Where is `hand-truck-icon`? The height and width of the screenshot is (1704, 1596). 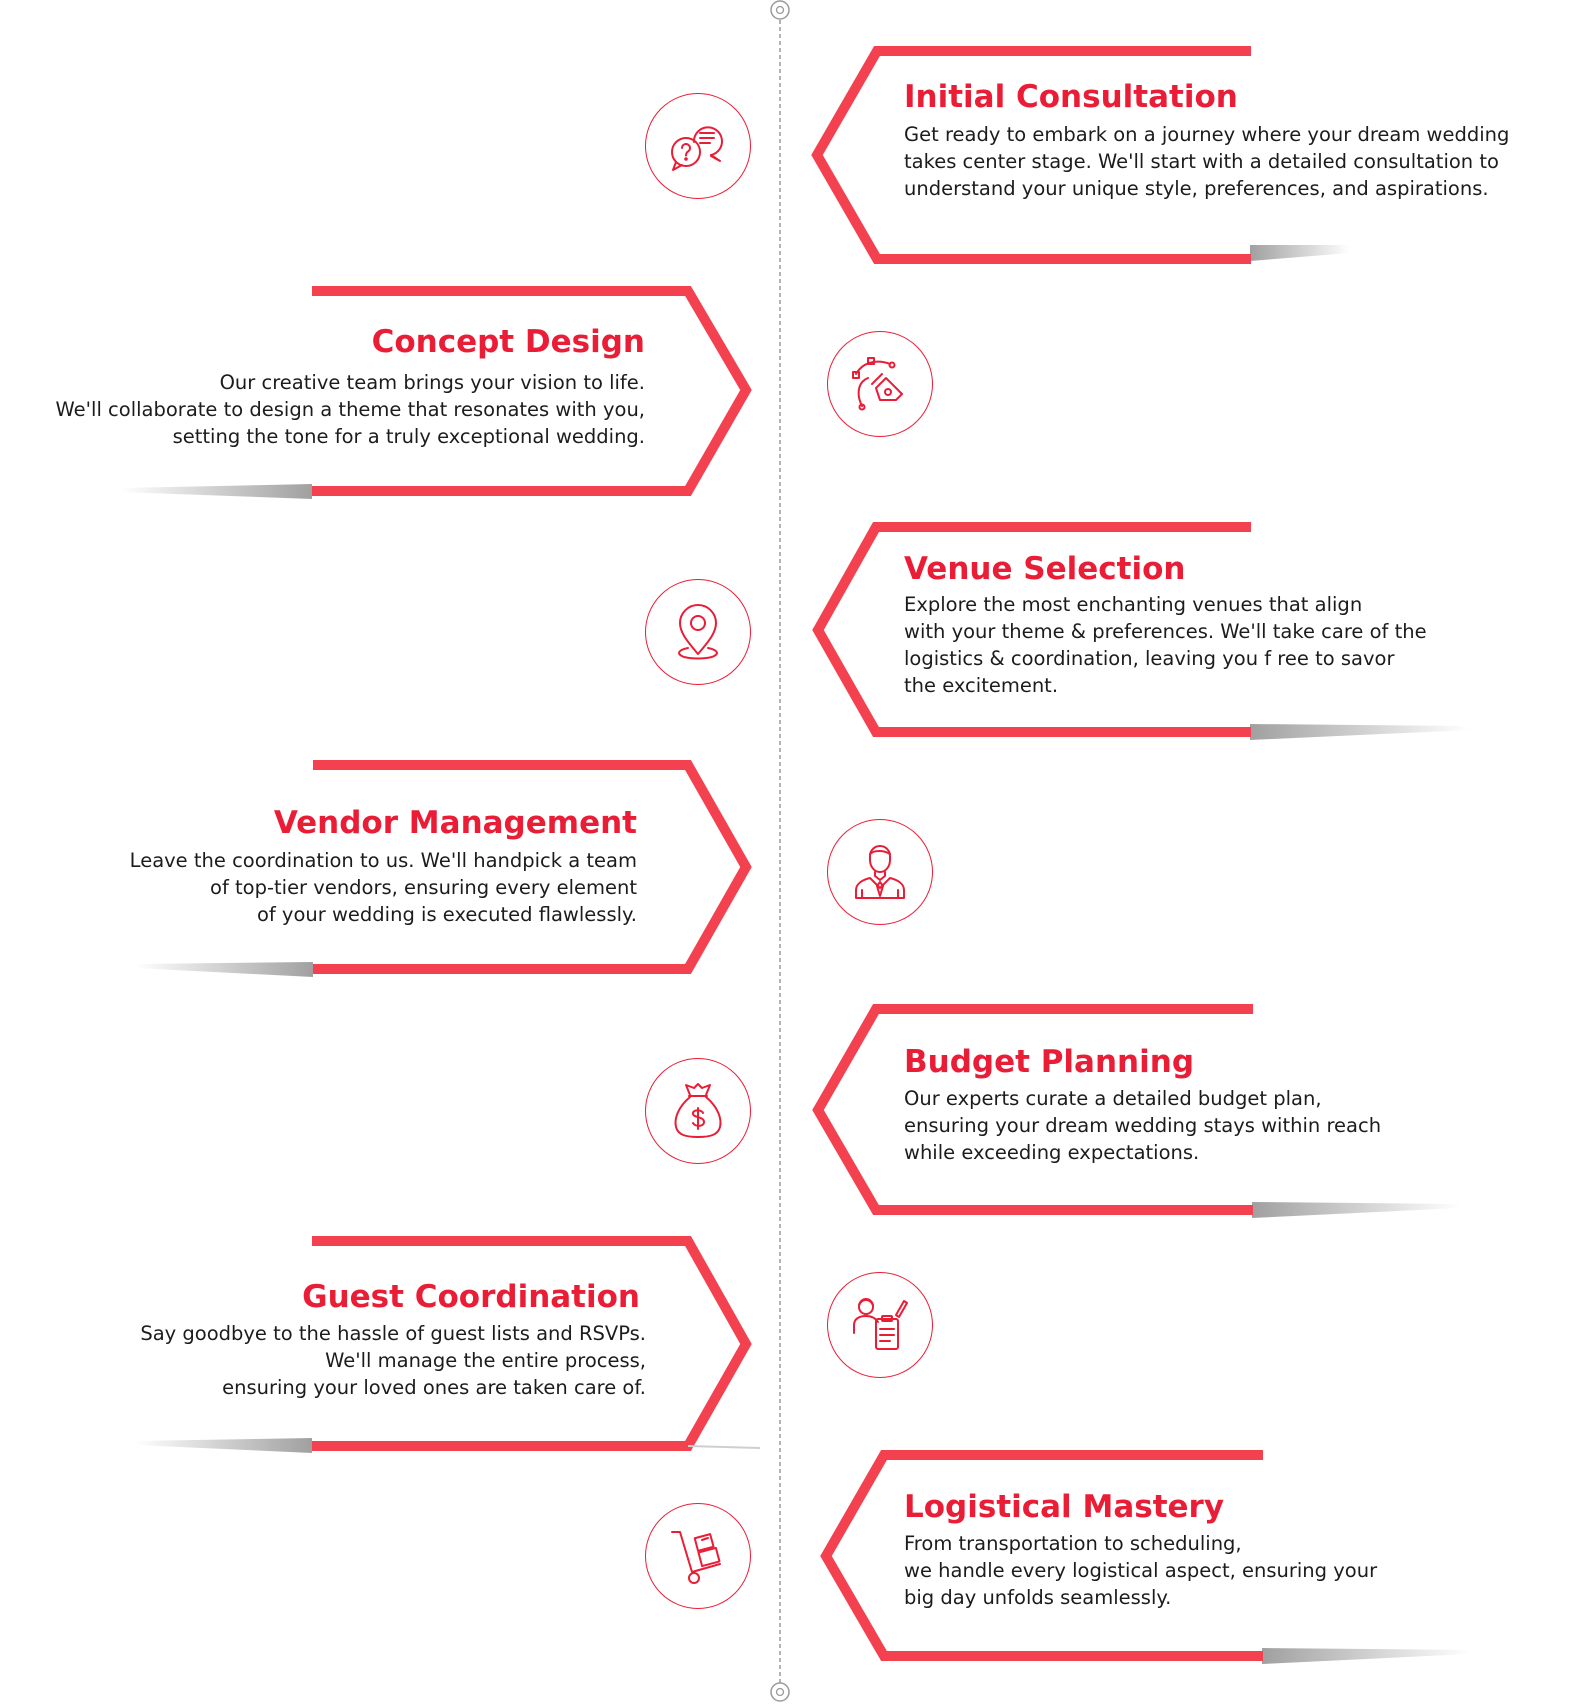
hand-truck-icon is located at coordinates (696, 1557).